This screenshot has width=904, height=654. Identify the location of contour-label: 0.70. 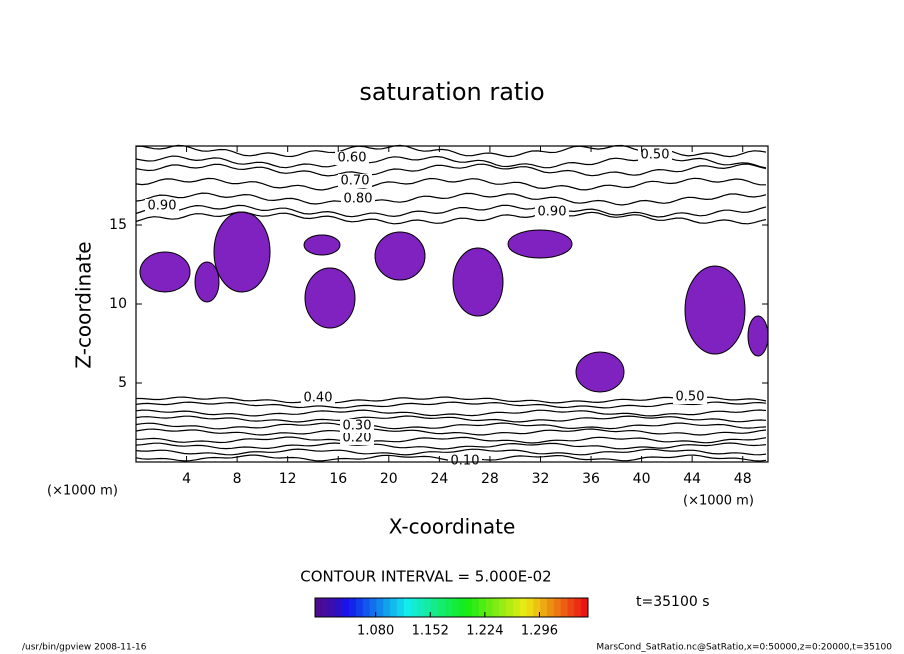
(355, 181).